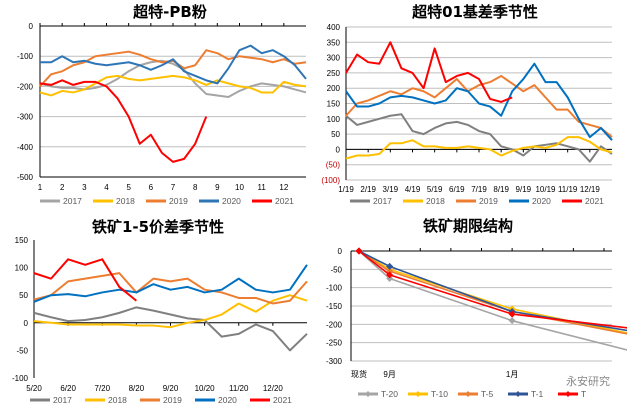 The height and width of the screenshot is (411, 627). I want to click on x-tick-label: 8/20, so click(137, 388).